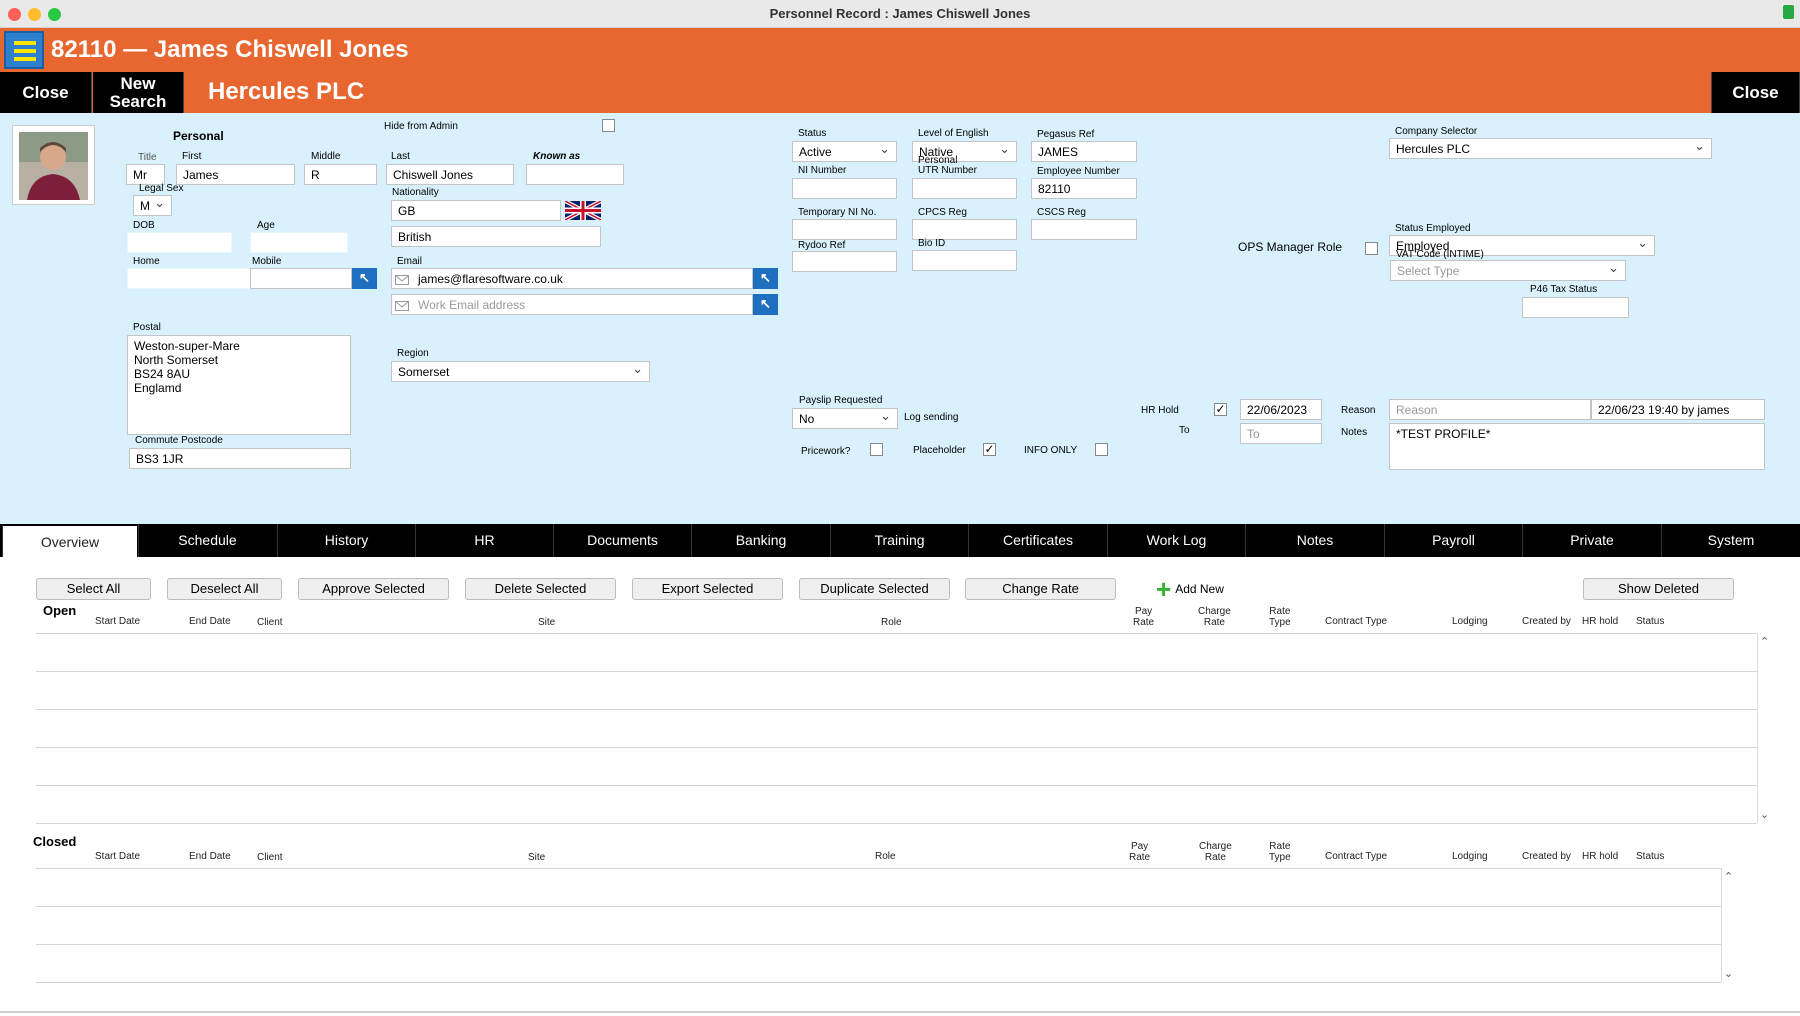 The image size is (1800, 1016). What do you see at coordinates (1084, 229) in the screenshot?
I see `cscs-reg-field` at bounding box center [1084, 229].